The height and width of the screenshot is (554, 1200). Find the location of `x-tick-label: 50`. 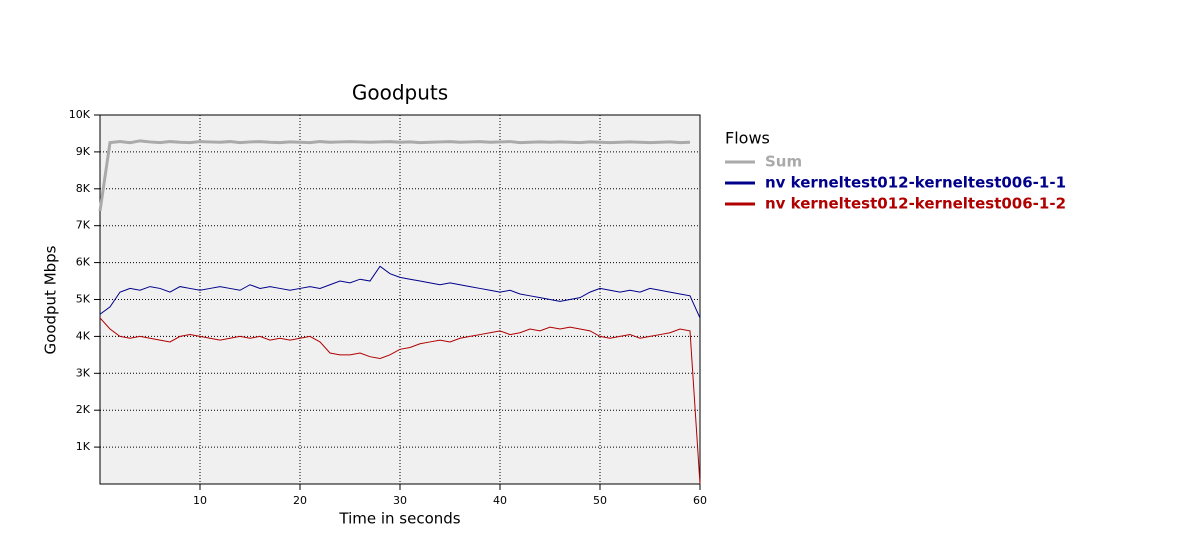

x-tick-label: 50 is located at coordinates (600, 500).